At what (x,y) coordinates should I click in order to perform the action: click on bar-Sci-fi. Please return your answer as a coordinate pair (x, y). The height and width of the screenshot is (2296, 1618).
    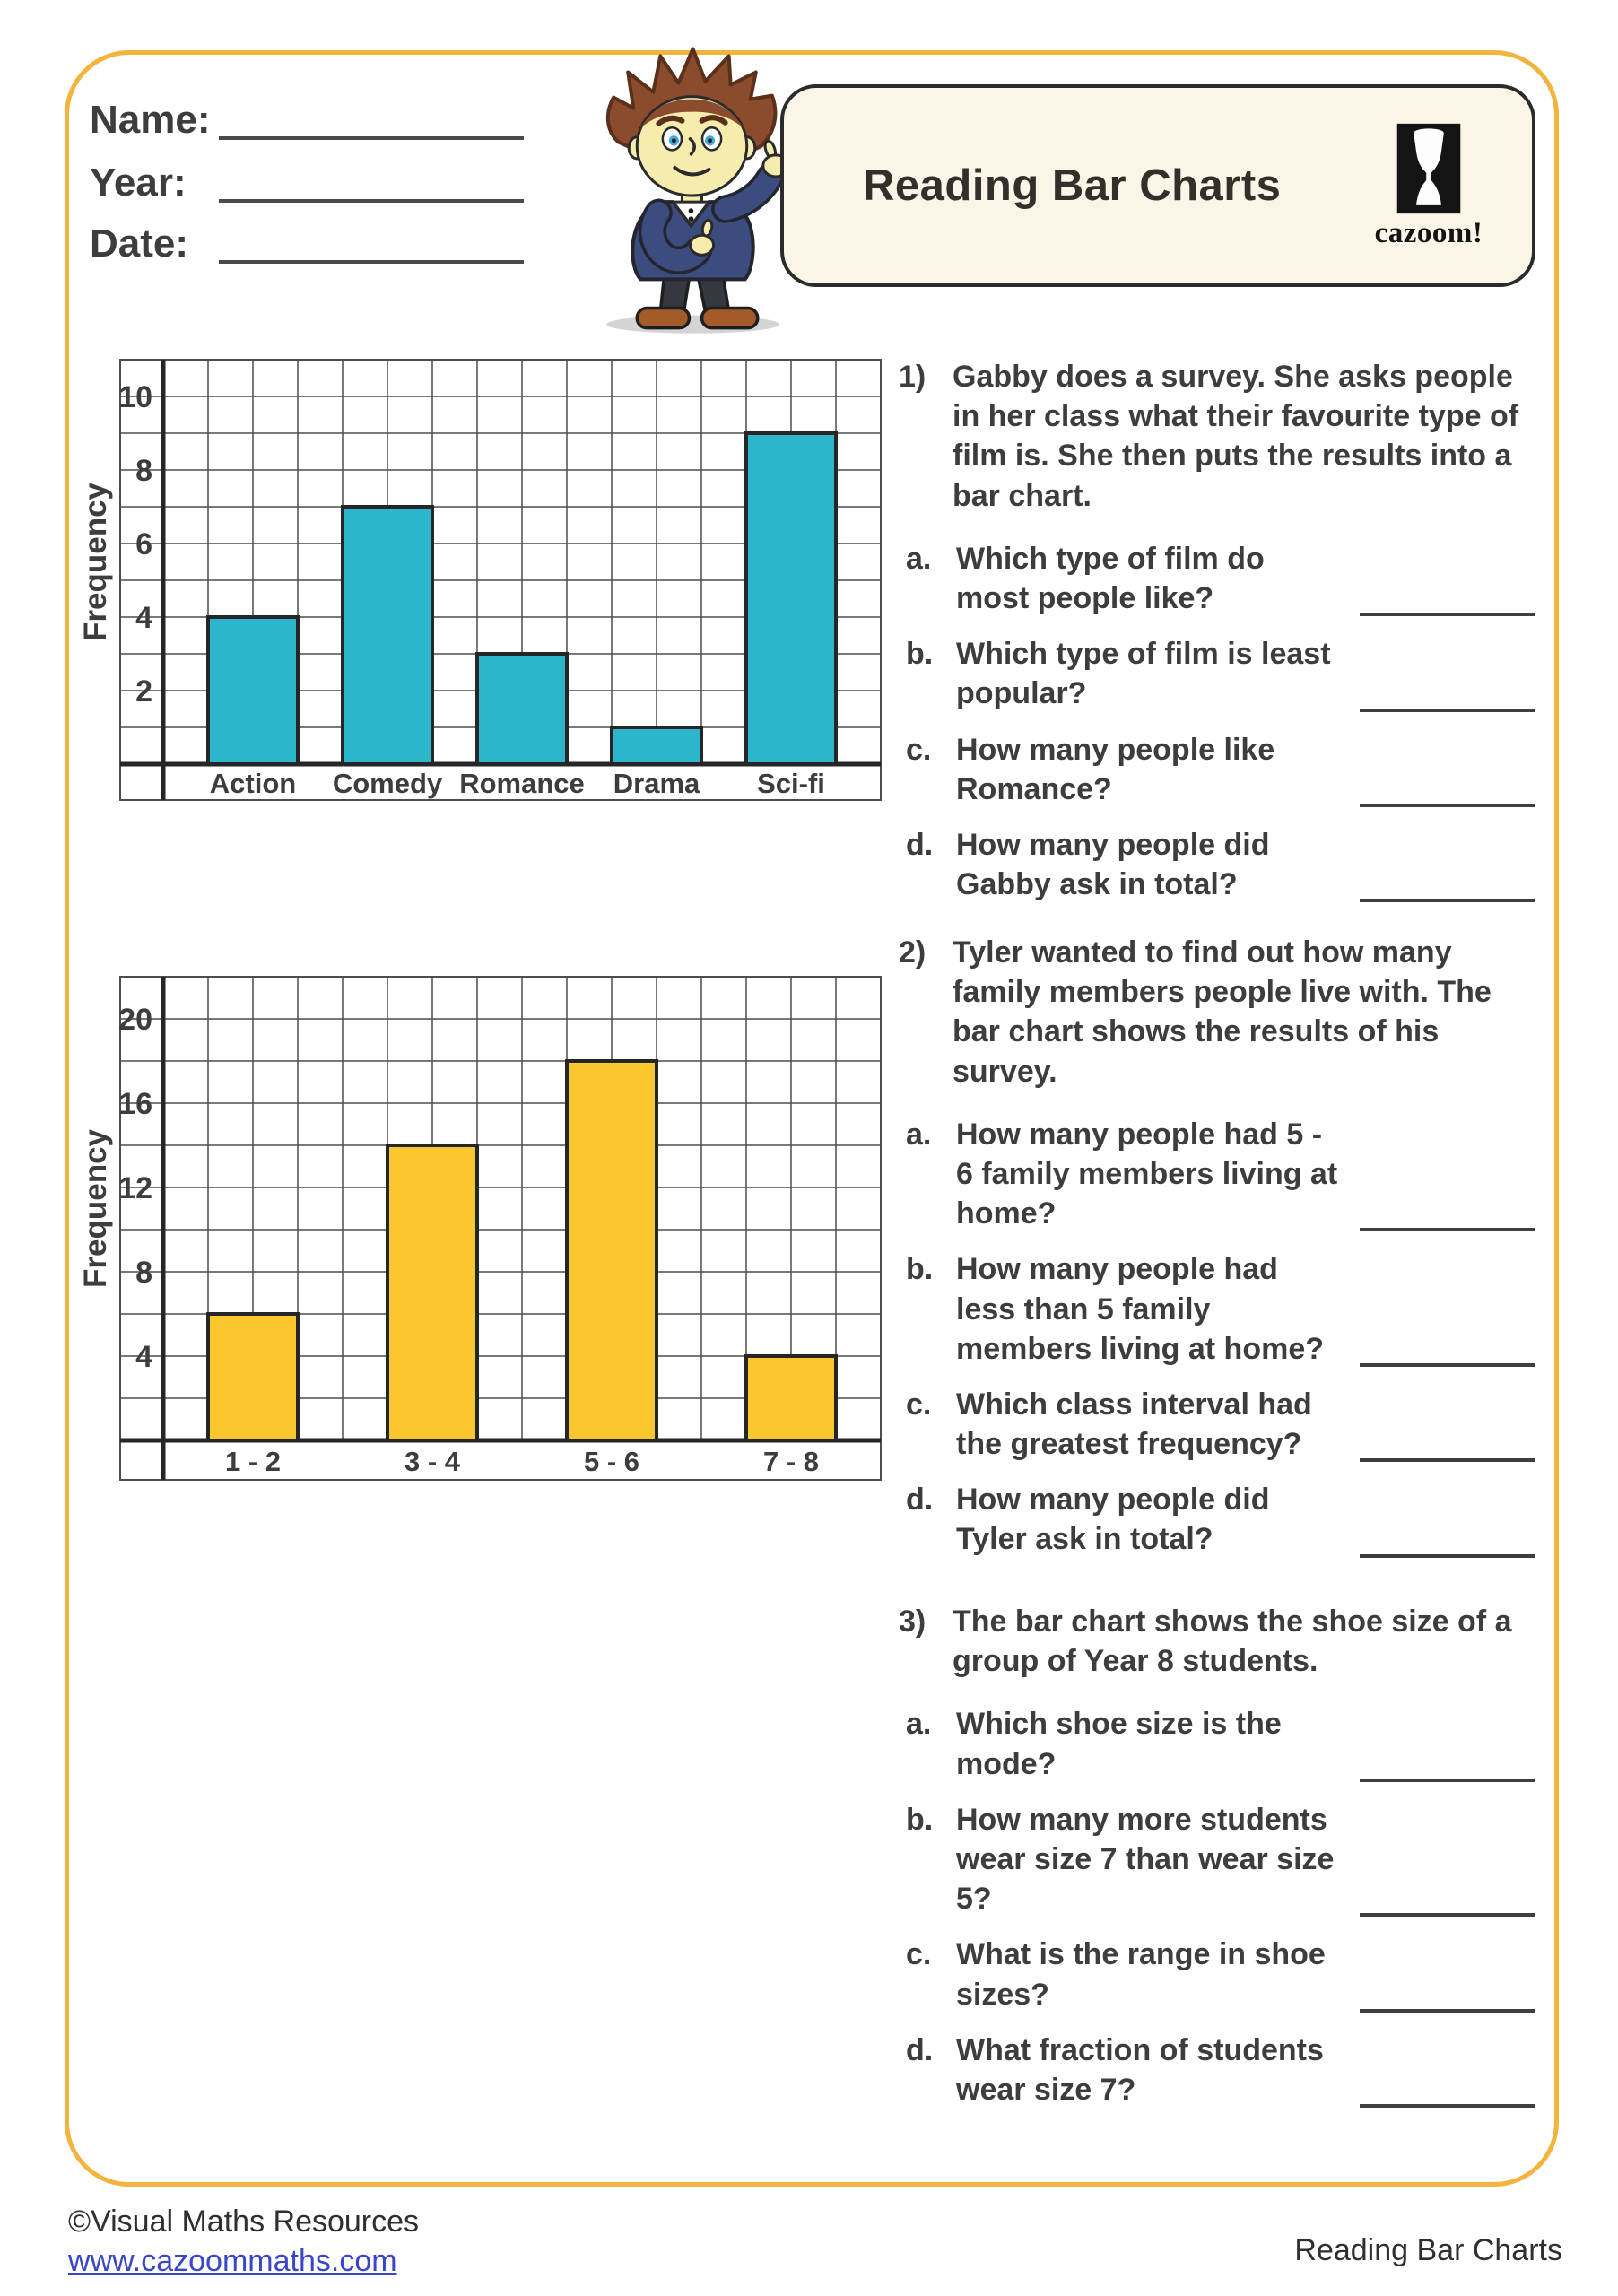
    Looking at the image, I should click on (791, 598).